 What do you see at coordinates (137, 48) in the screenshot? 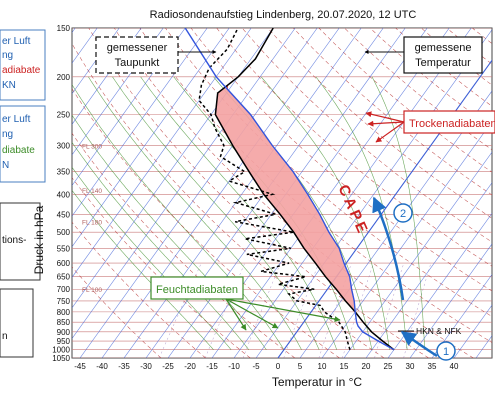
I see `taupunkt-label-line-1: gemessener` at bounding box center [137, 48].